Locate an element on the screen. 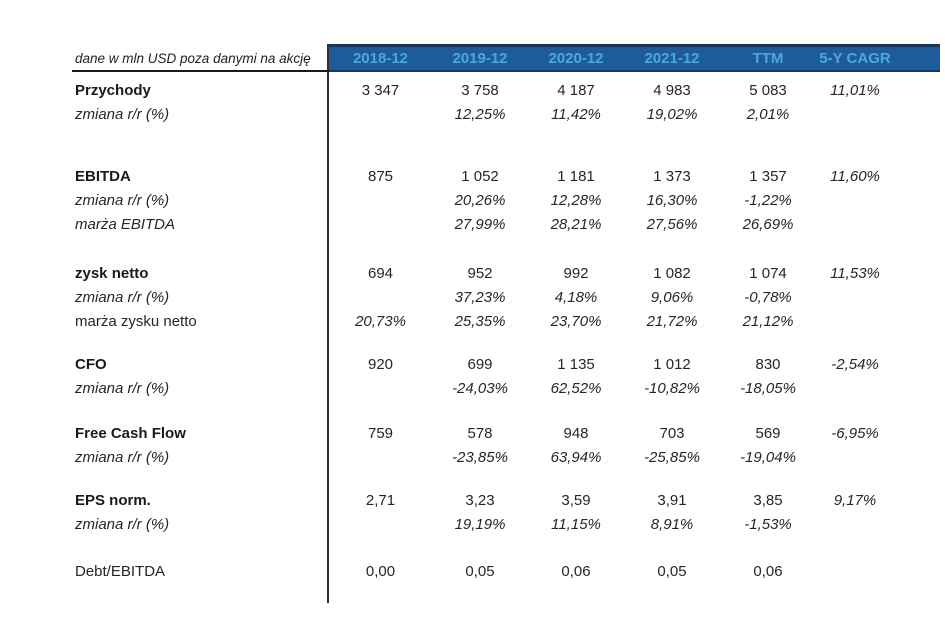  value-cell: -23,85% is located at coordinates (480, 457).